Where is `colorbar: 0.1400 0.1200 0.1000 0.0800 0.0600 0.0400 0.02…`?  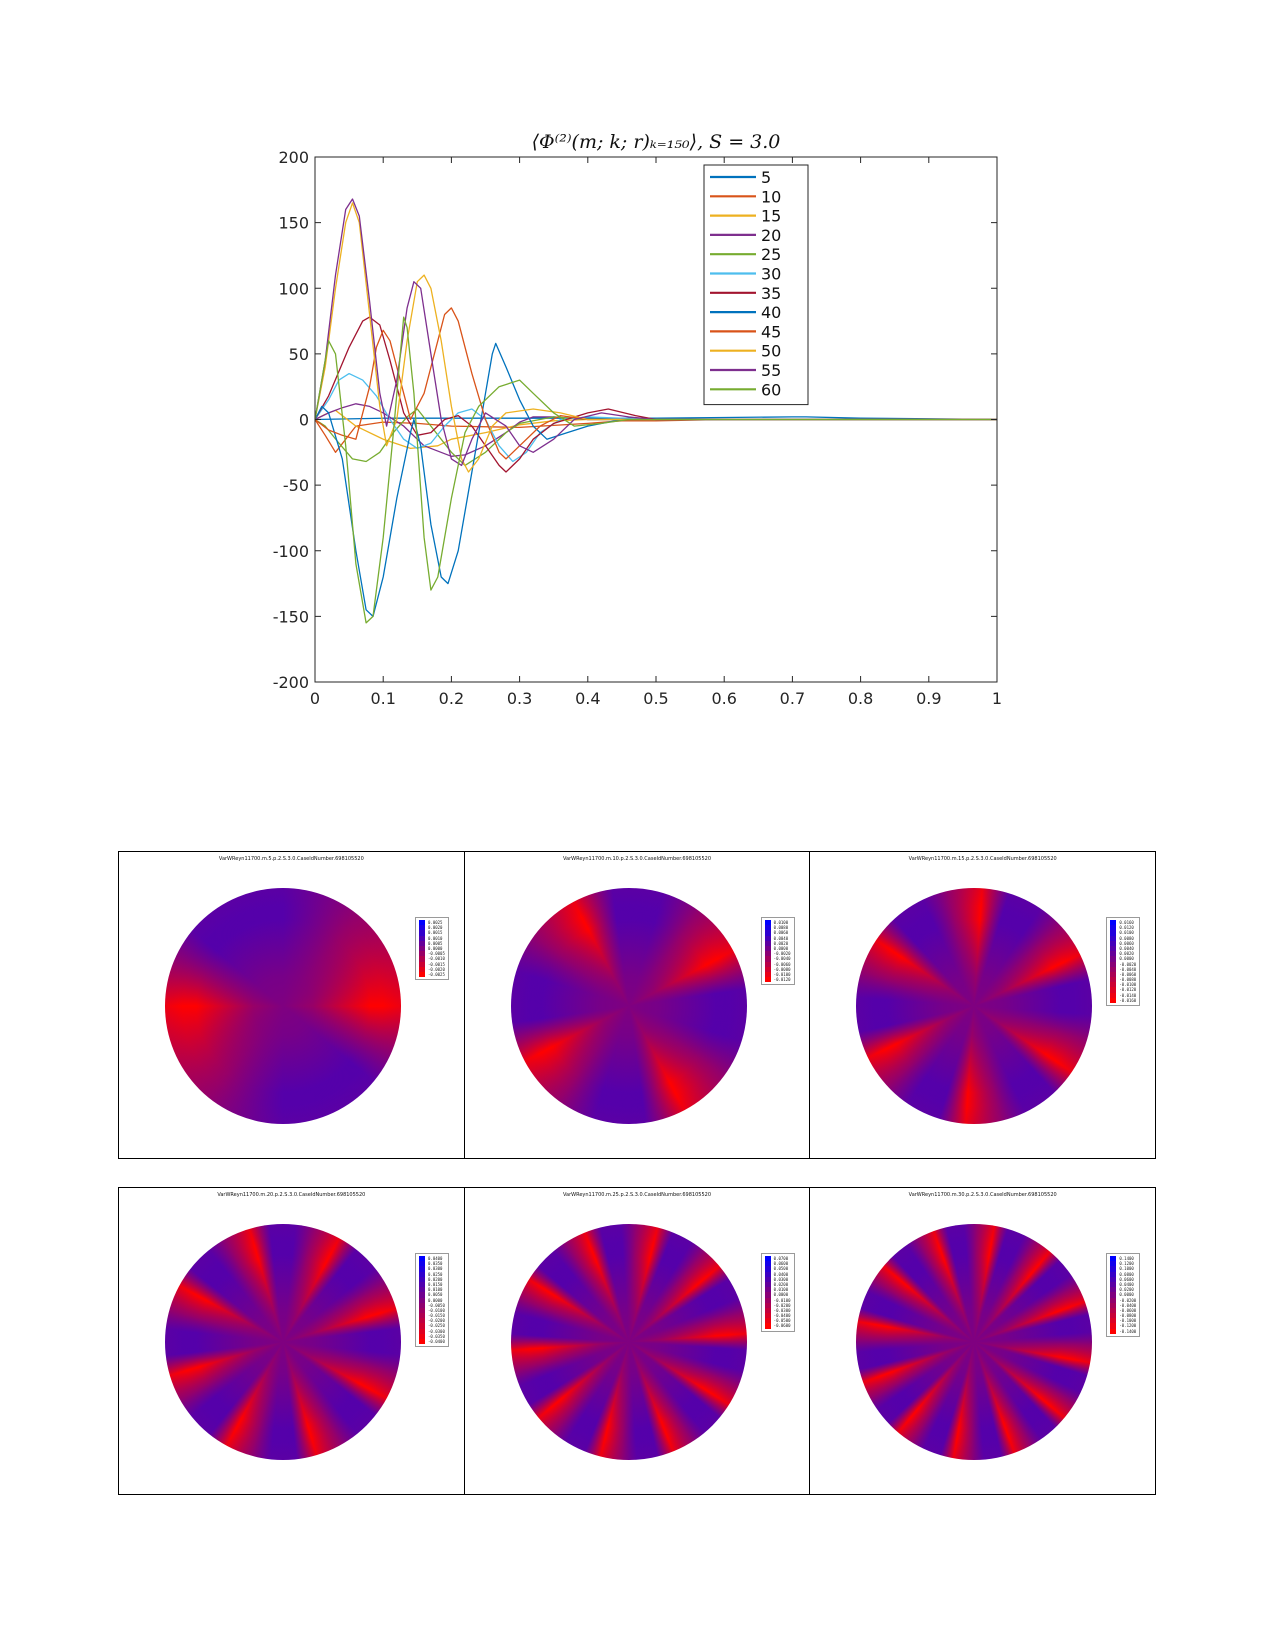 colorbar: 0.1400 0.1200 0.1000 0.0800 0.0600 0.0400 0.02… is located at coordinates (1123, 1295).